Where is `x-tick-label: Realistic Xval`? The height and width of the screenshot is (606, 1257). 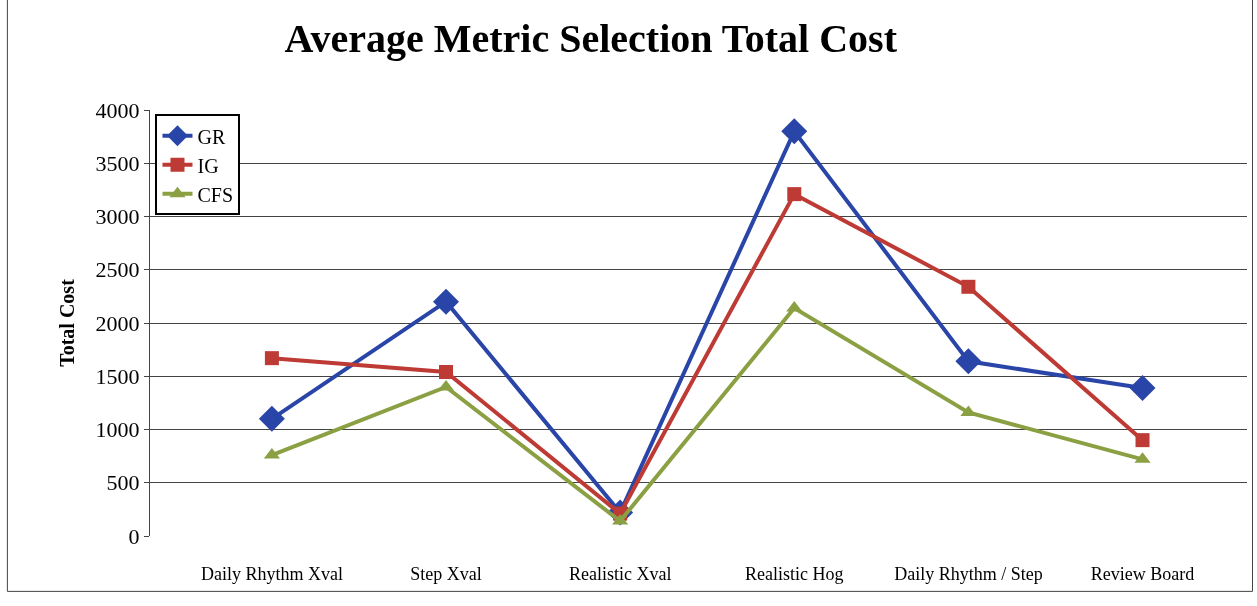 x-tick-label: Realistic Xval is located at coordinates (620, 574).